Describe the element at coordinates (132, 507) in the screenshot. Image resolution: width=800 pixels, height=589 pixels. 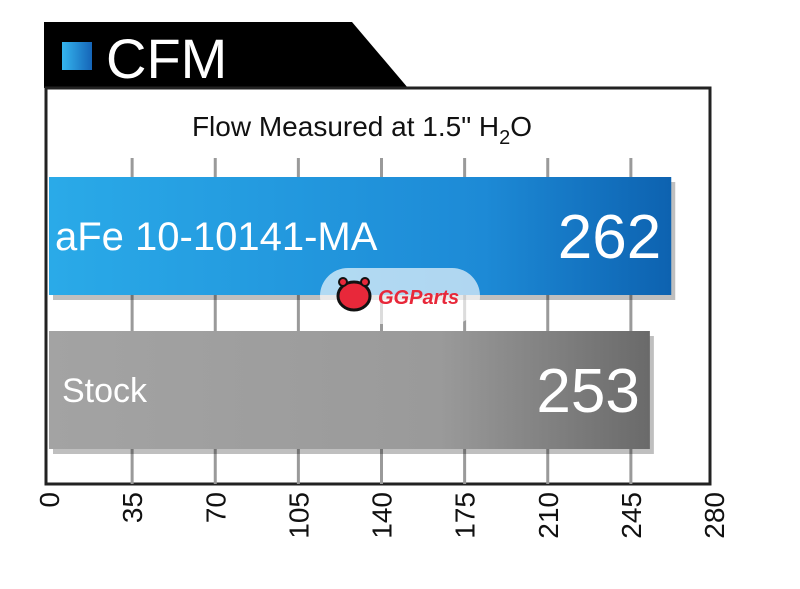
I see `x-tick-label: 35` at that location.